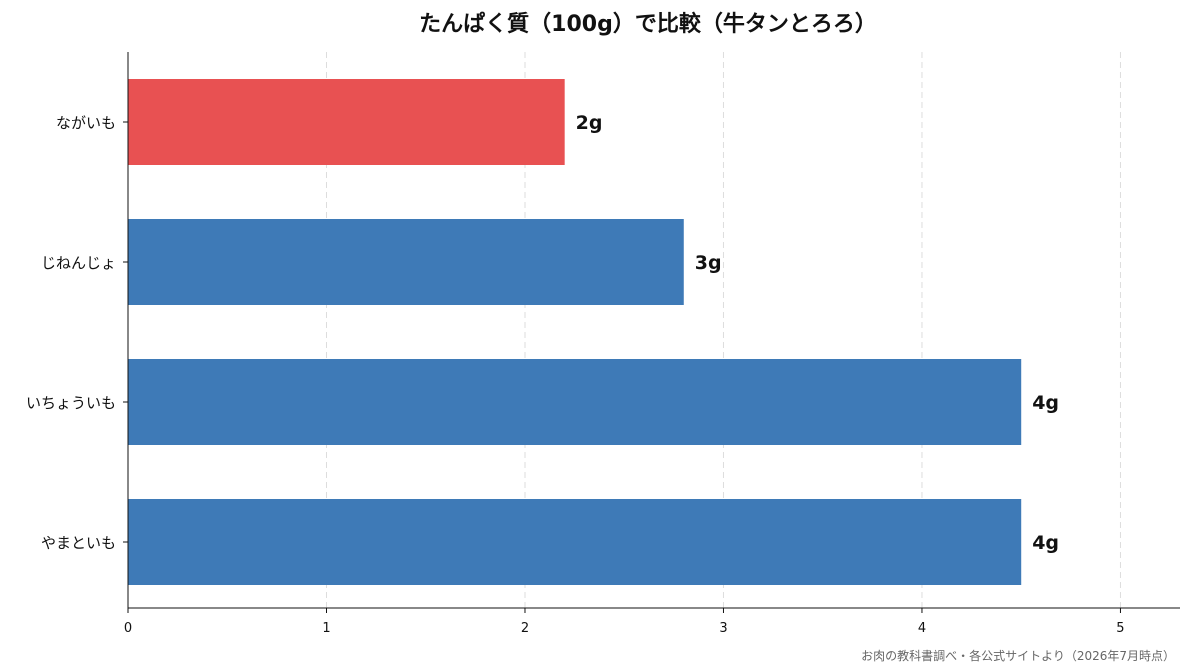 Image resolution: width=1193 pixels, height=672 pixels. What do you see at coordinates (589, 123) in the screenshot?
I see `bar-value-label: 2g` at bounding box center [589, 123].